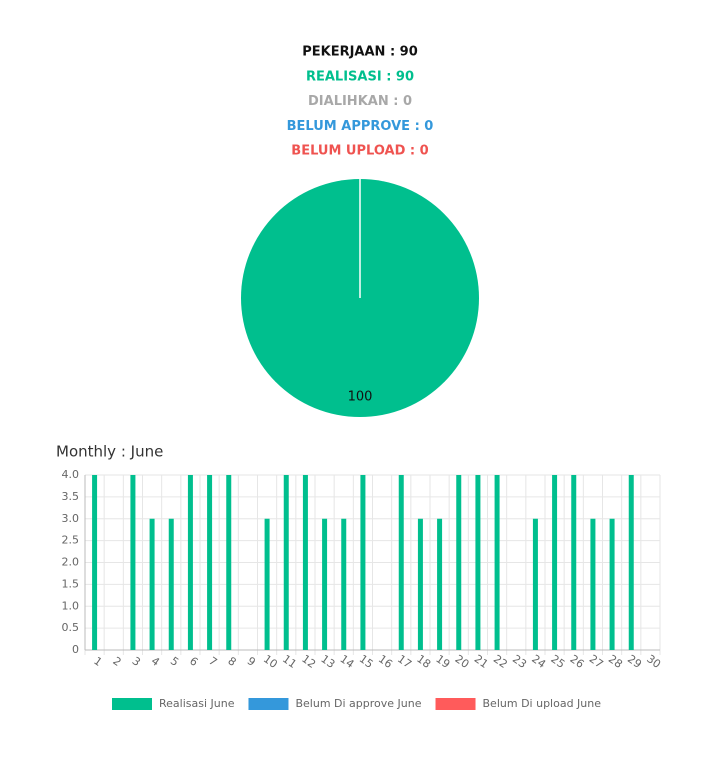  I want to click on slice-label: 100, so click(360, 396).